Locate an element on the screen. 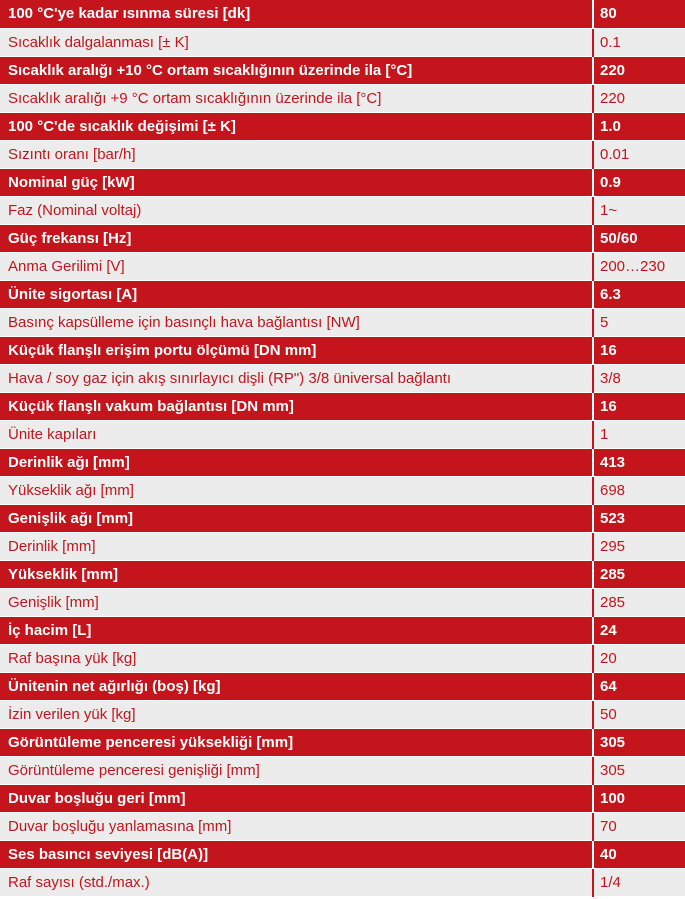 The height and width of the screenshot is (899, 685). spec-row: Raf sayısı (std./max.) 1/4 is located at coordinates (342, 882).